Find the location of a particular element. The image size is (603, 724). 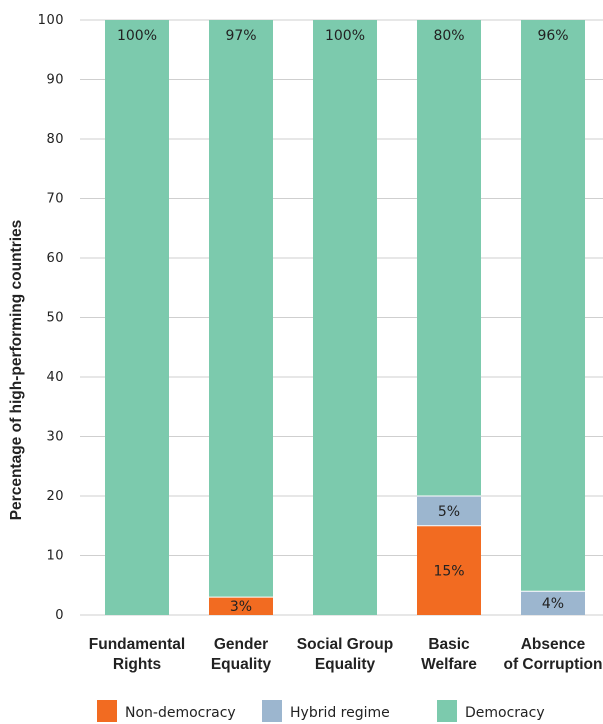

y-tick-label: 20 is located at coordinates (55, 496).